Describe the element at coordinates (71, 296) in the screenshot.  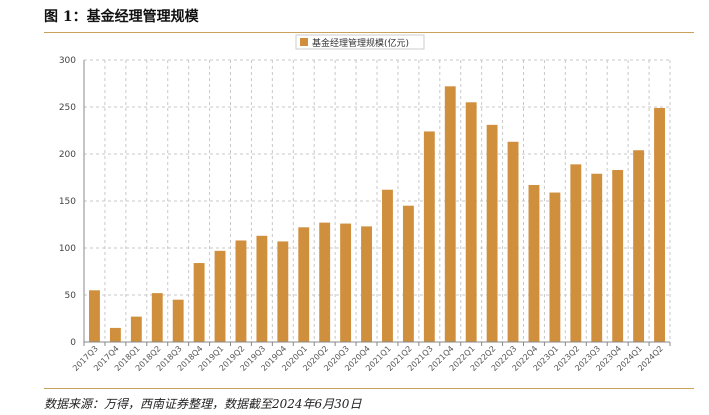
I see `y-tick-label: 50` at that location.